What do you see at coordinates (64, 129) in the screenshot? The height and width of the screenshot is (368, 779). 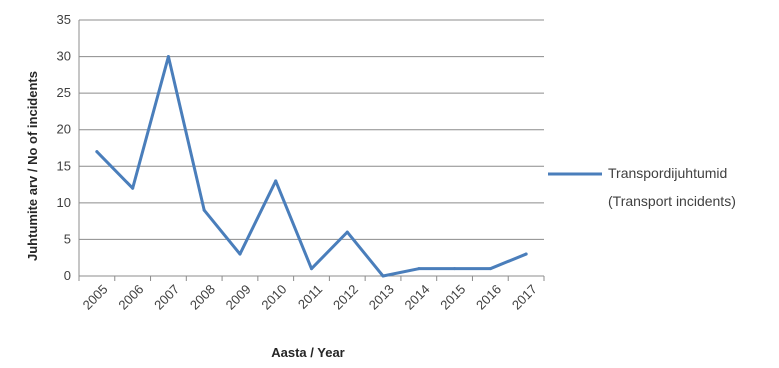 I see `y-tick-label: 20` at bounding box center [64, 129].